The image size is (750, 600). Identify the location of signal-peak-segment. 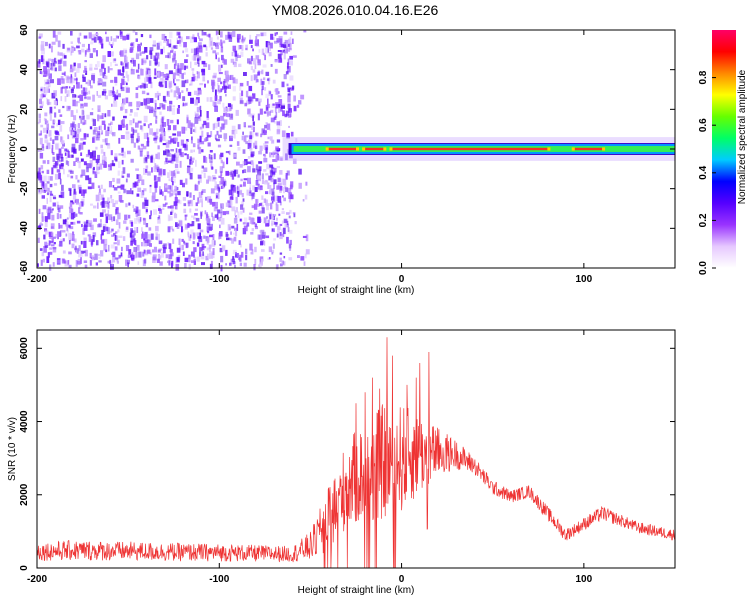
(588, 149).